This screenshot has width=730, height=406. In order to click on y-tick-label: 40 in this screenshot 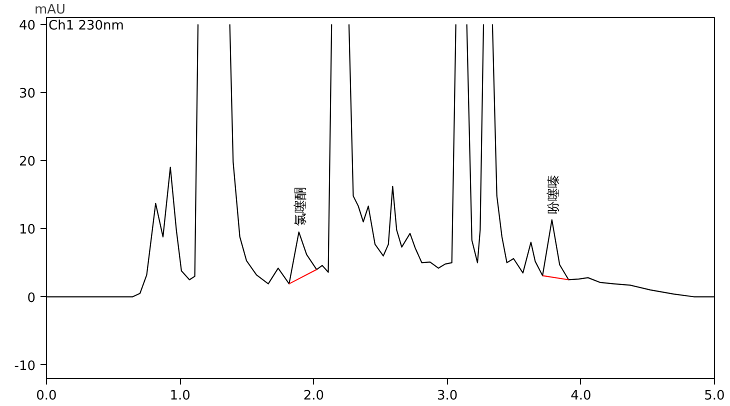, I will do `click(27, 26)`.